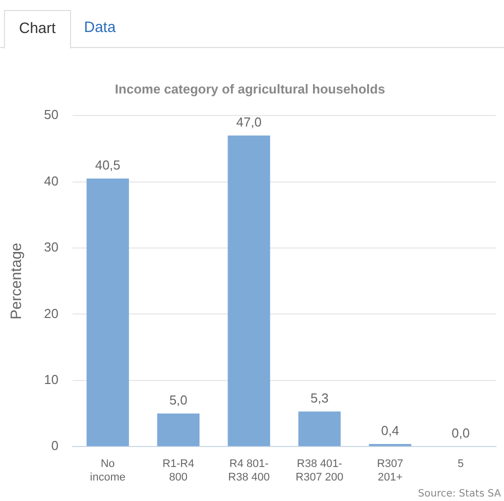  What do you see at coordinates (320, 471) in the screenshot?
I see `x-tick-label: R38 401-R307 200` at bounding box center [320, 471].